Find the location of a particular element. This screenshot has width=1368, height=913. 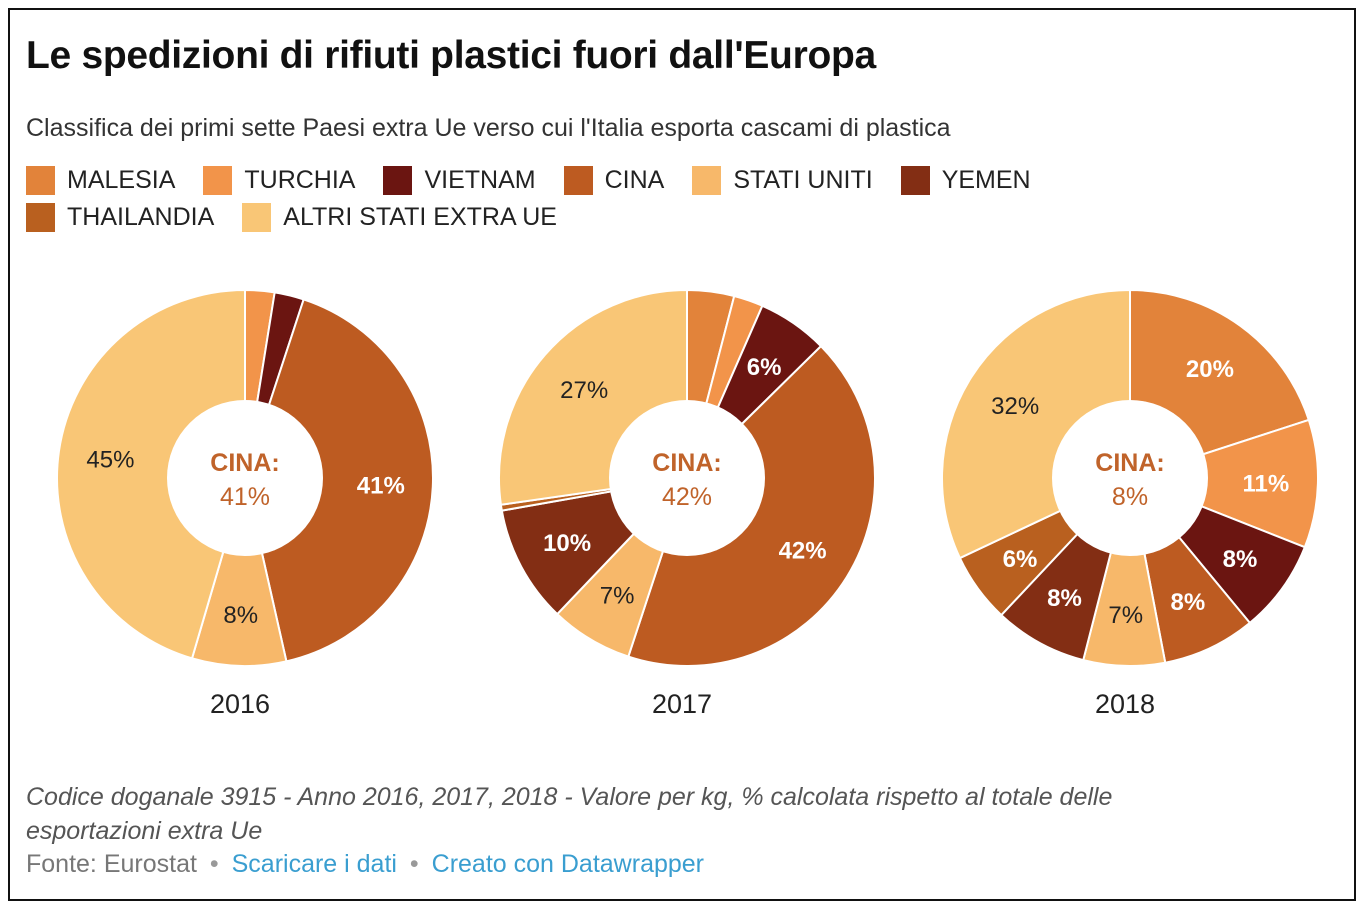

donut-2018: 20% 11% 8% 8% 7% 8% 6% 32% CINA: 8% 2018 is located at coordinates (1130, 503).